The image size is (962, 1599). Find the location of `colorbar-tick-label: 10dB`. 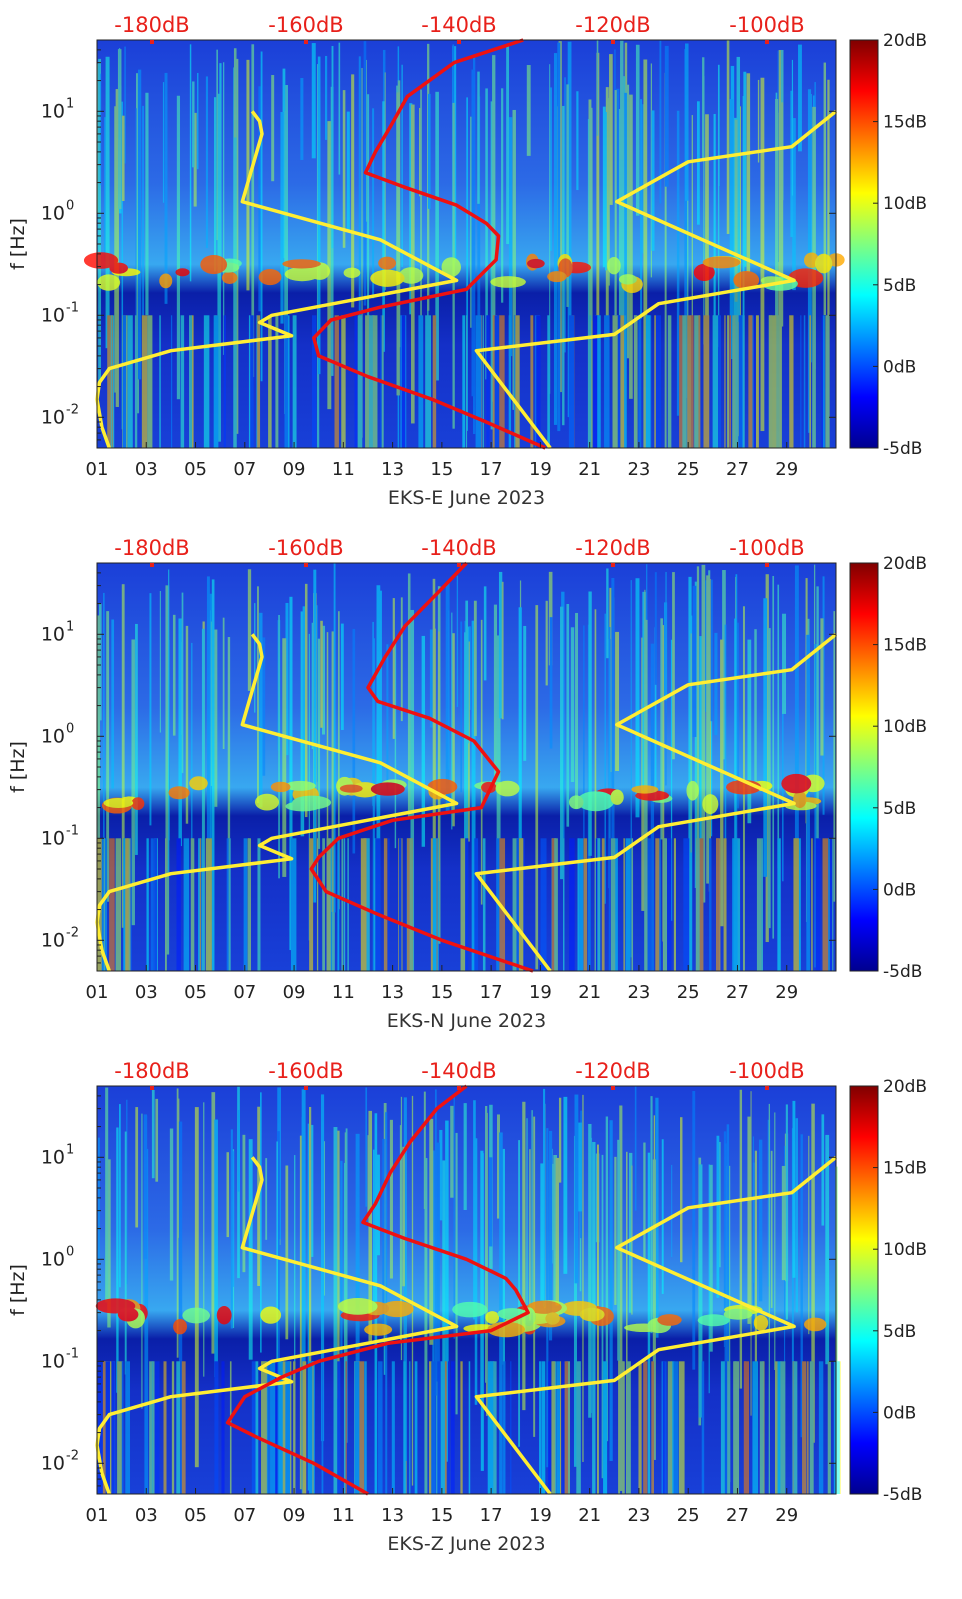

colorbar-tick-label: 10dB is located at coordinates (905, 1250).